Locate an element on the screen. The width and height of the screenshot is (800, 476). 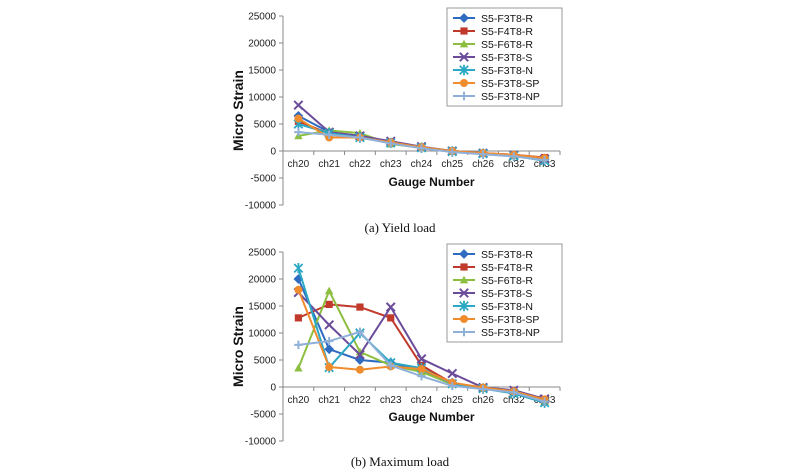
data-point-S5-F6T8-R-ch21 is located at coordinates (329, 290).